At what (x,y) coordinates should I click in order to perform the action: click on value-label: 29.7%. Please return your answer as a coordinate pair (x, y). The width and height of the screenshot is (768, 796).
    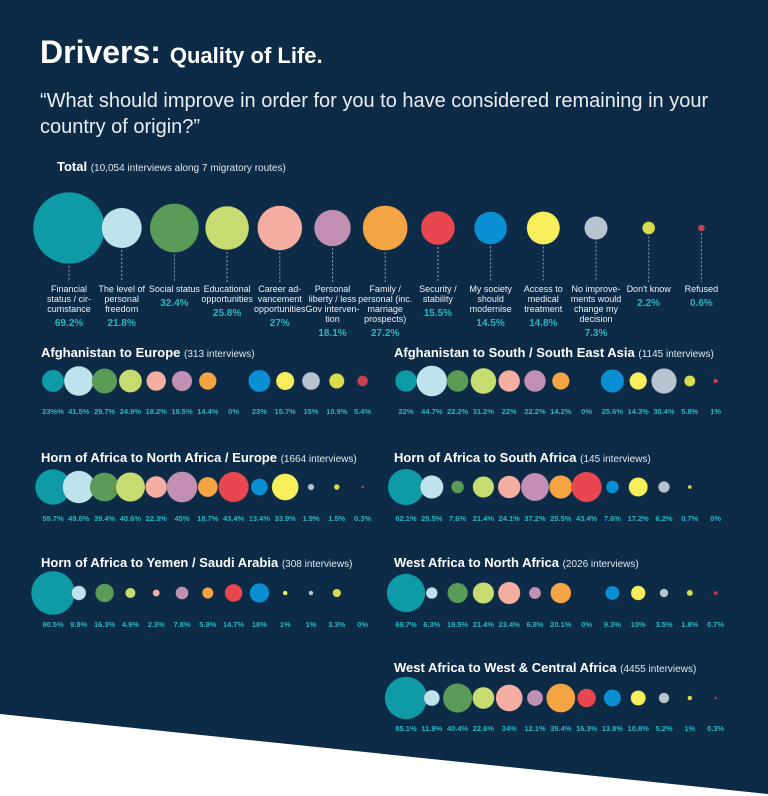
    Looking at the image, I should click on (104, 411).